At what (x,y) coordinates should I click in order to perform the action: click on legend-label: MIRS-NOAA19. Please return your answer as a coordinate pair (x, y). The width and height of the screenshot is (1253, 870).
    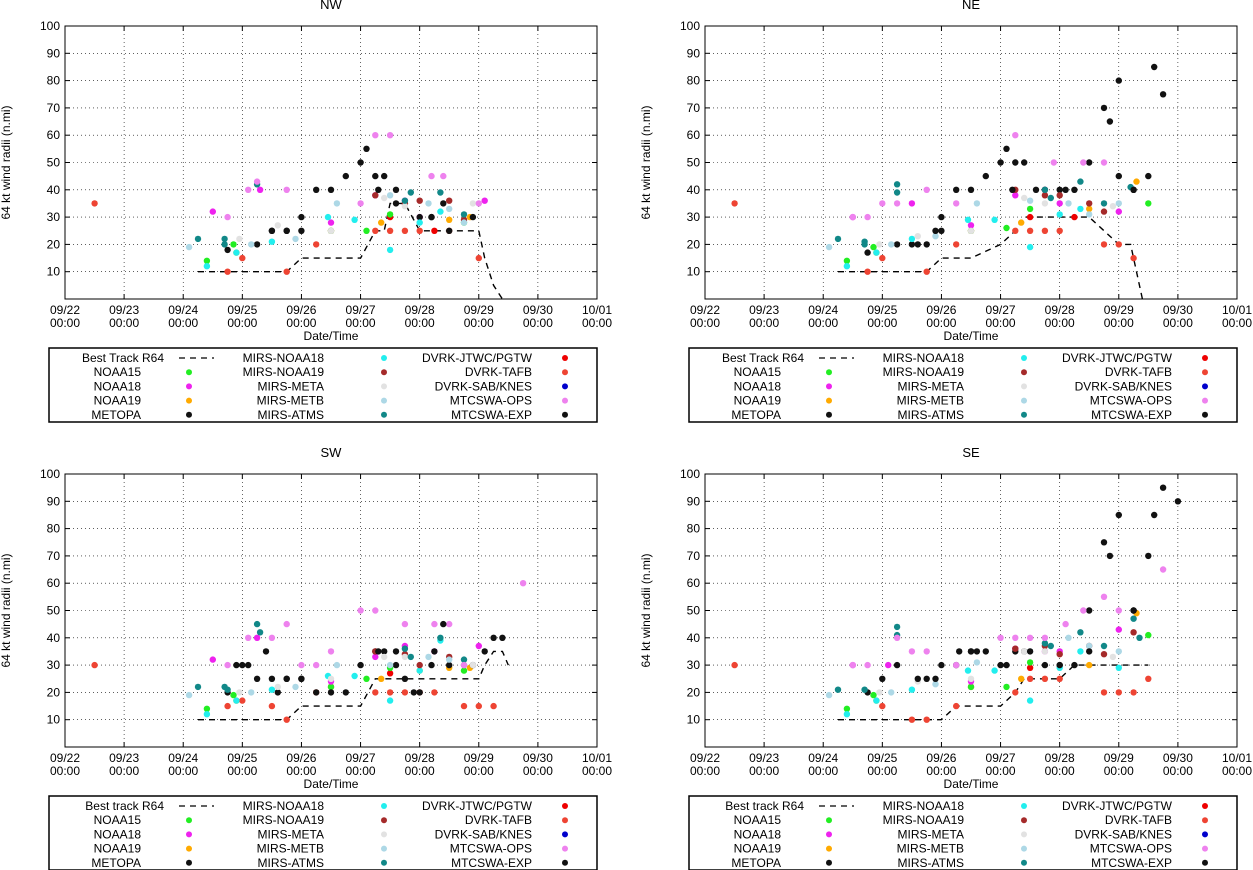
    Looking at the image, I should click on (284, 820).